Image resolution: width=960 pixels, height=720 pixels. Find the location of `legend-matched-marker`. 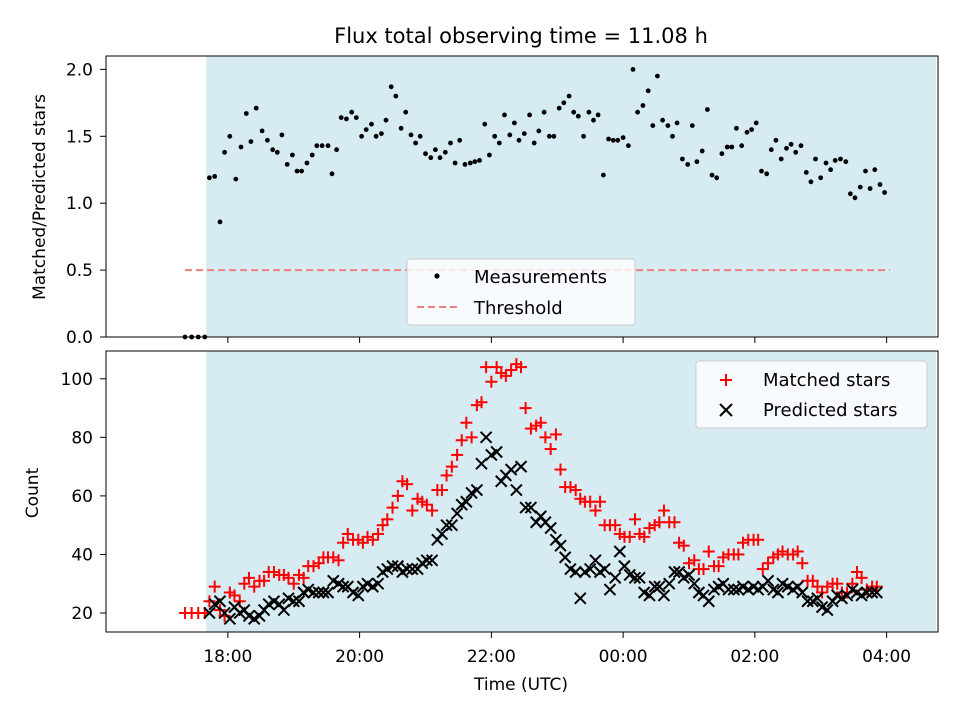

legend-matched-marker is located at coordinates (726, 380).